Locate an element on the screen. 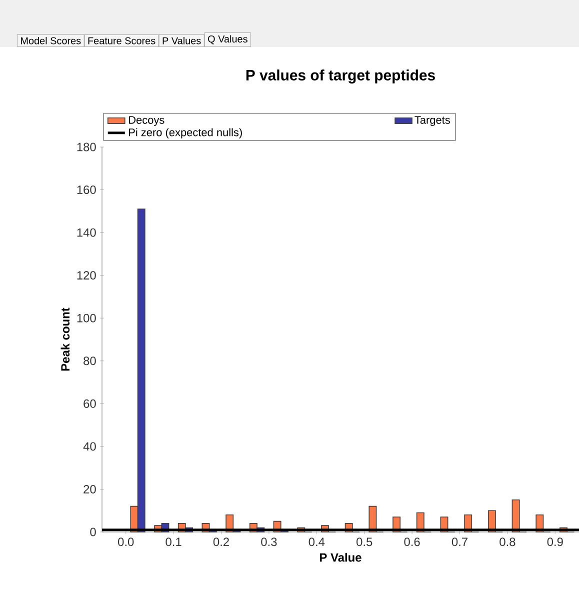 The height and width of the screenshot is (606, 579). chart-title: P values of target peptides is located at coordinates (340, 77).